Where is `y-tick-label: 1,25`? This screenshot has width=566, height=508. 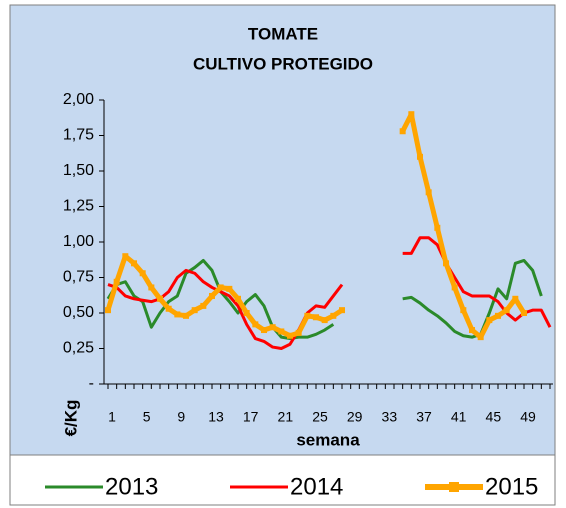 y-tick-label: 1,25 is located at coordinates (78, 206).